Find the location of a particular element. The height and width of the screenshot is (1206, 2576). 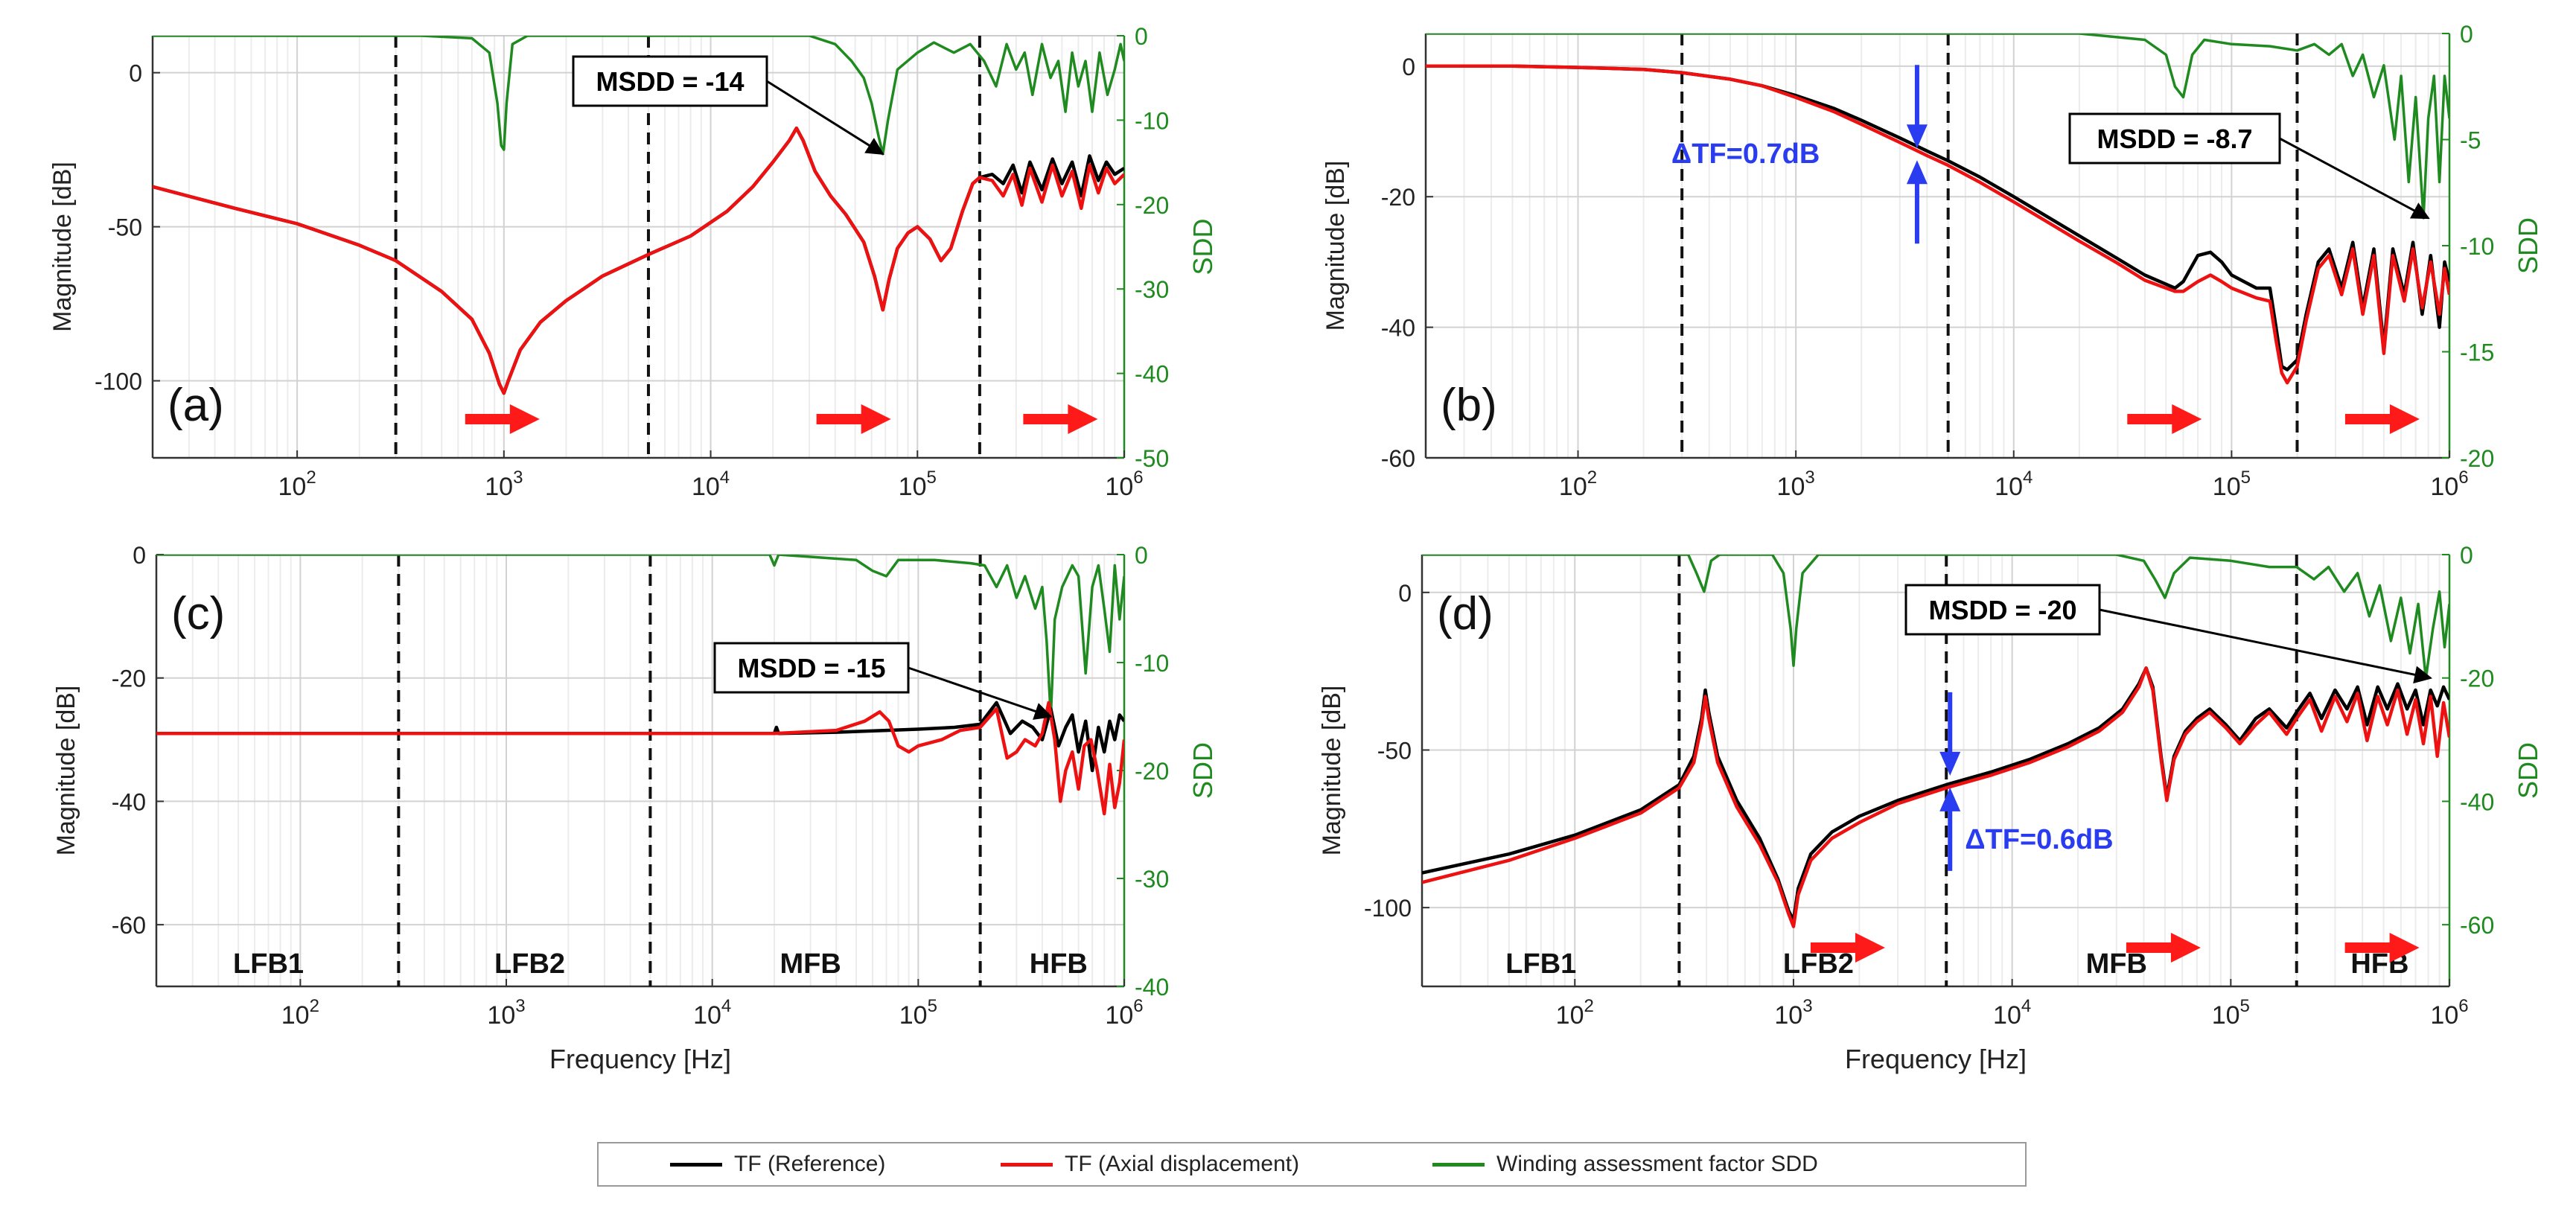

legend-label-reference: TF (Reference) is located at coordinates (810, 1164).